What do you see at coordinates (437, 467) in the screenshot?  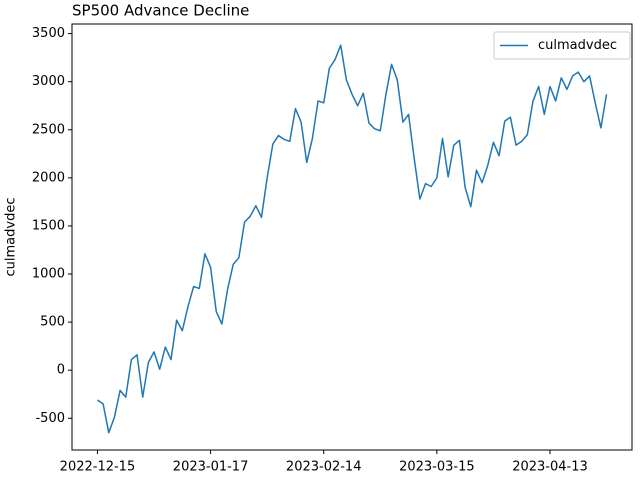 I see `x-tick-label: 2023-03-15` at bounding box center [437, 467].